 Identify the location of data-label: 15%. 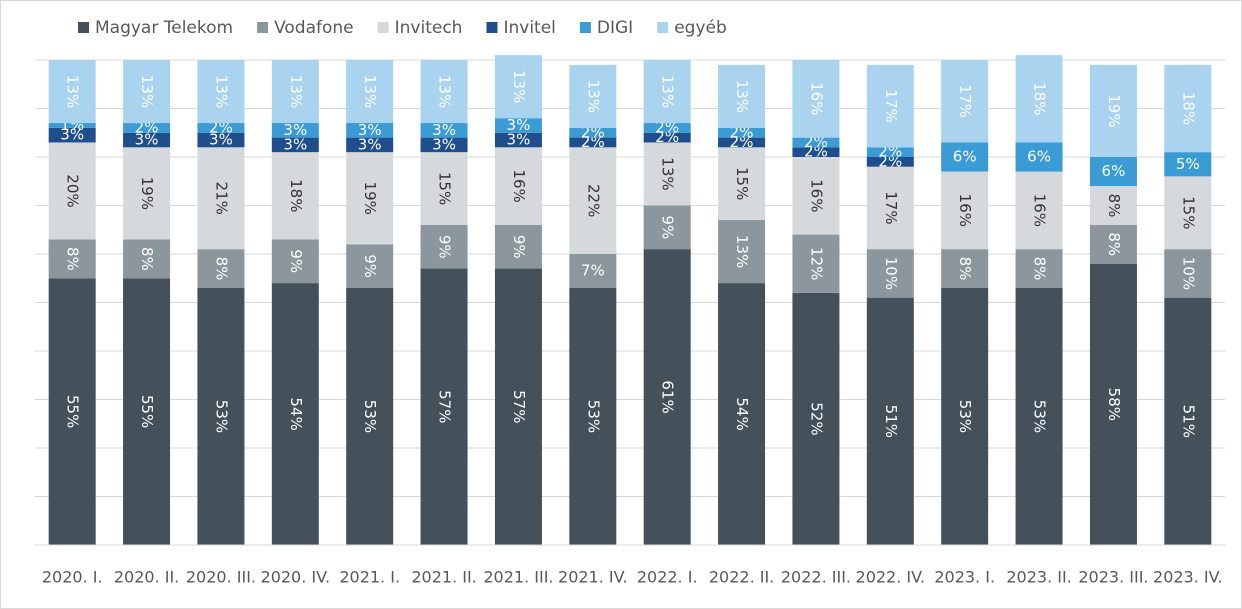
(445, 188).